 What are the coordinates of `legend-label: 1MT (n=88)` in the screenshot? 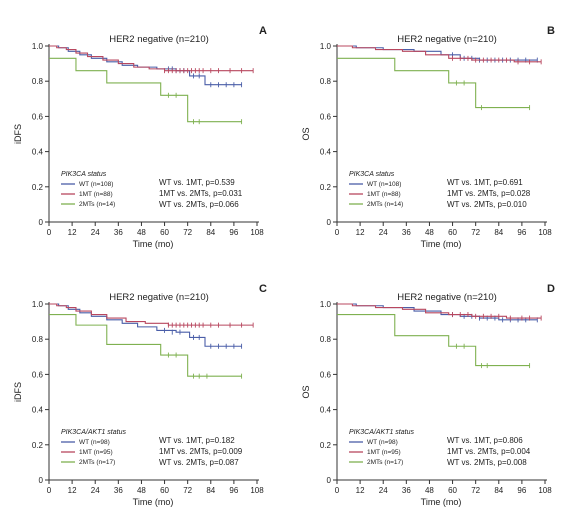 It's located at (384, 194).